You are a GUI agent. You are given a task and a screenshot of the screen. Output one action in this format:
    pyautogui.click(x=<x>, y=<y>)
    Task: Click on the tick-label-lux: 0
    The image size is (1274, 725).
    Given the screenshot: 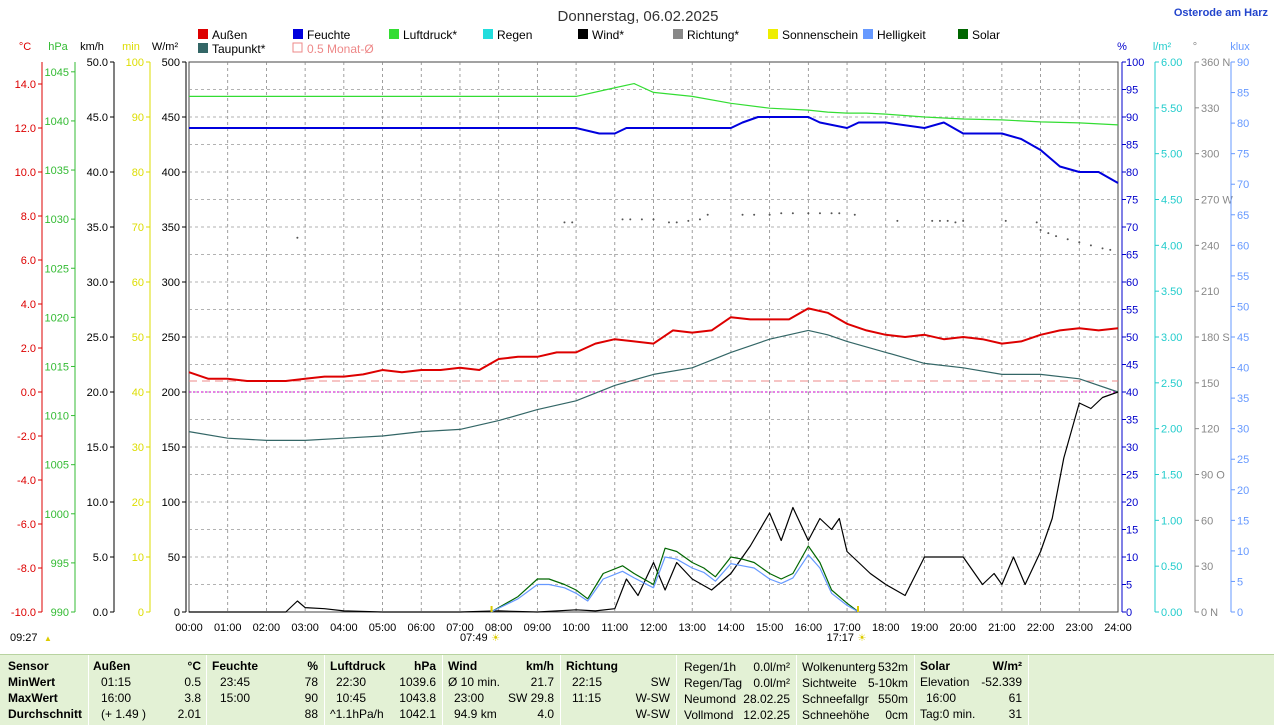 What is the action you would take?
    pyautogui.click(x=1240, y=613)
    